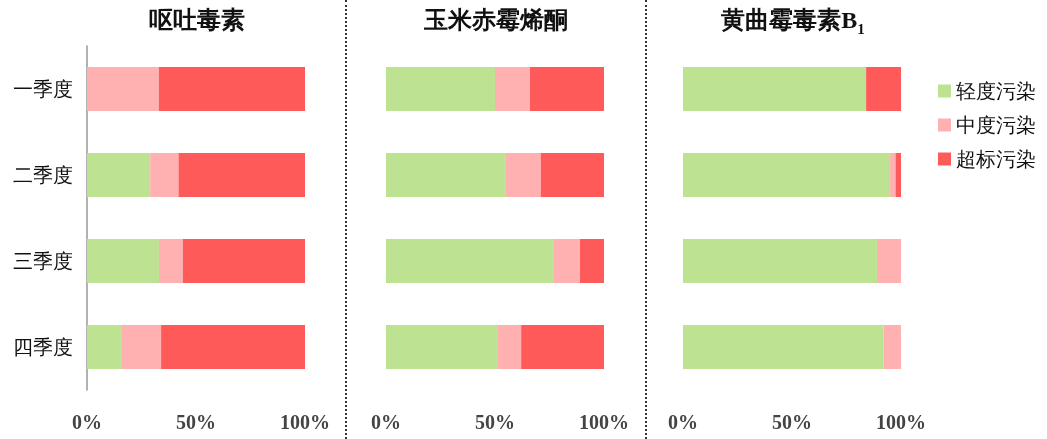 The width and height of the screenshot is (1047, 439). Describe the element at coordinates (996, 91) in the screenshot. I see `legend-label: 轻度污染` at that location.